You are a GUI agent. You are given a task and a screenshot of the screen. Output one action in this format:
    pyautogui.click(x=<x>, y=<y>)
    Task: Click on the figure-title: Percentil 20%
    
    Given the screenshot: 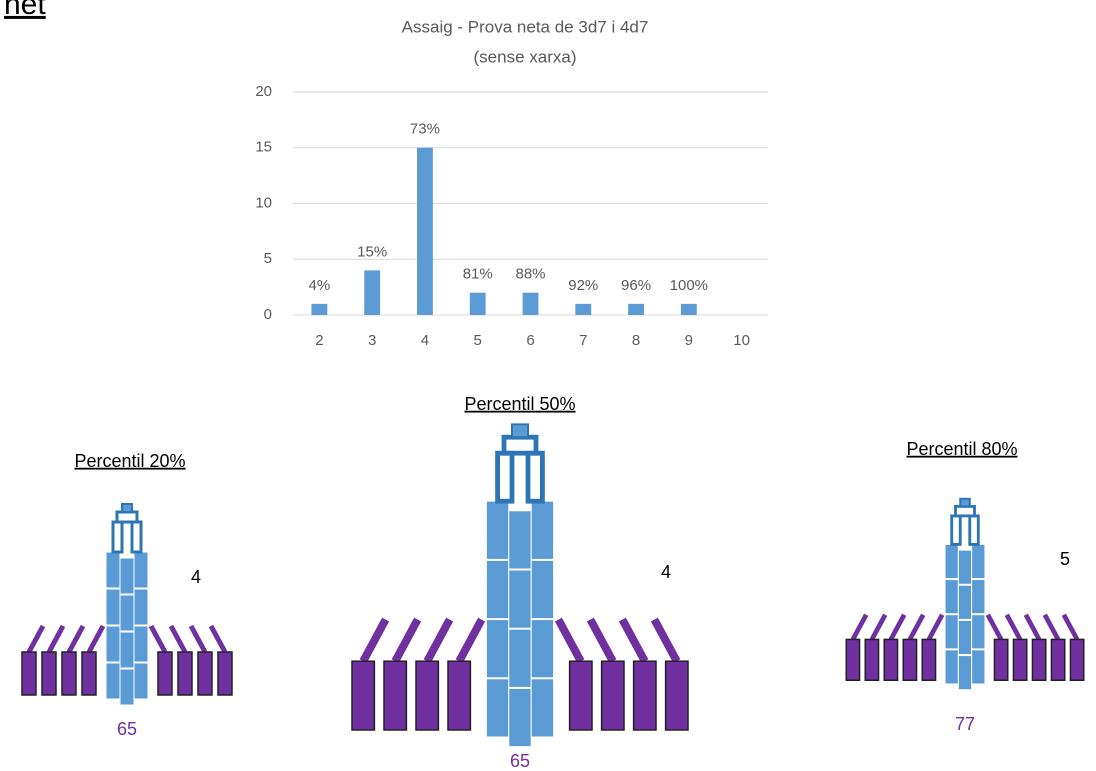 What is the action you would take?
    pyautogui.click(x=129, y=461)
    